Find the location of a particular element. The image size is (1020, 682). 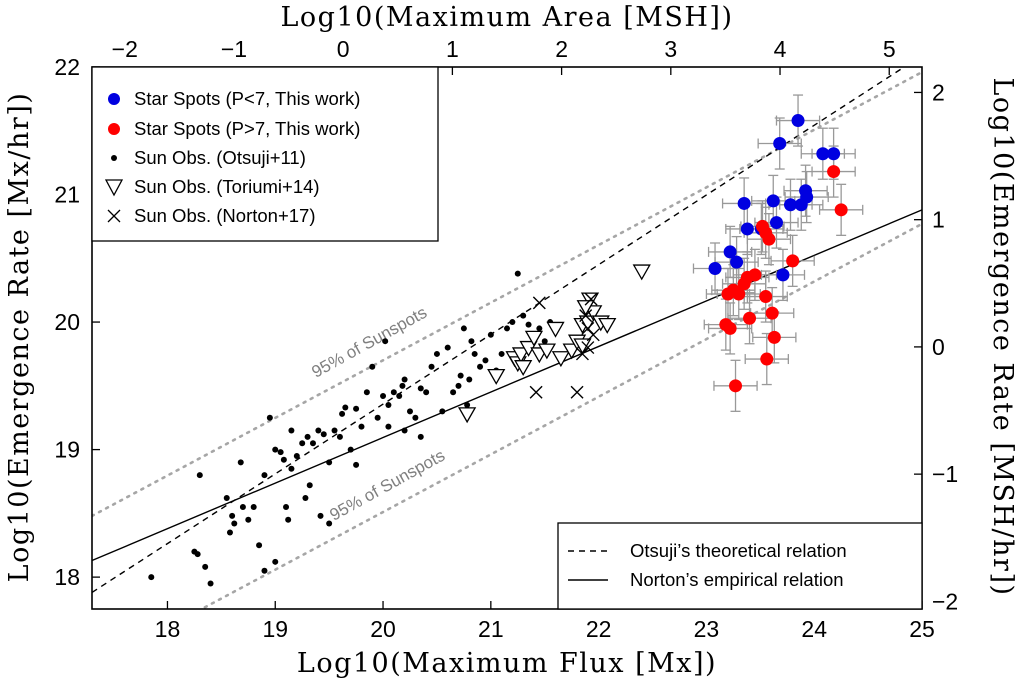

x2-tick-label: 0 is located at coordinates (343, 49).